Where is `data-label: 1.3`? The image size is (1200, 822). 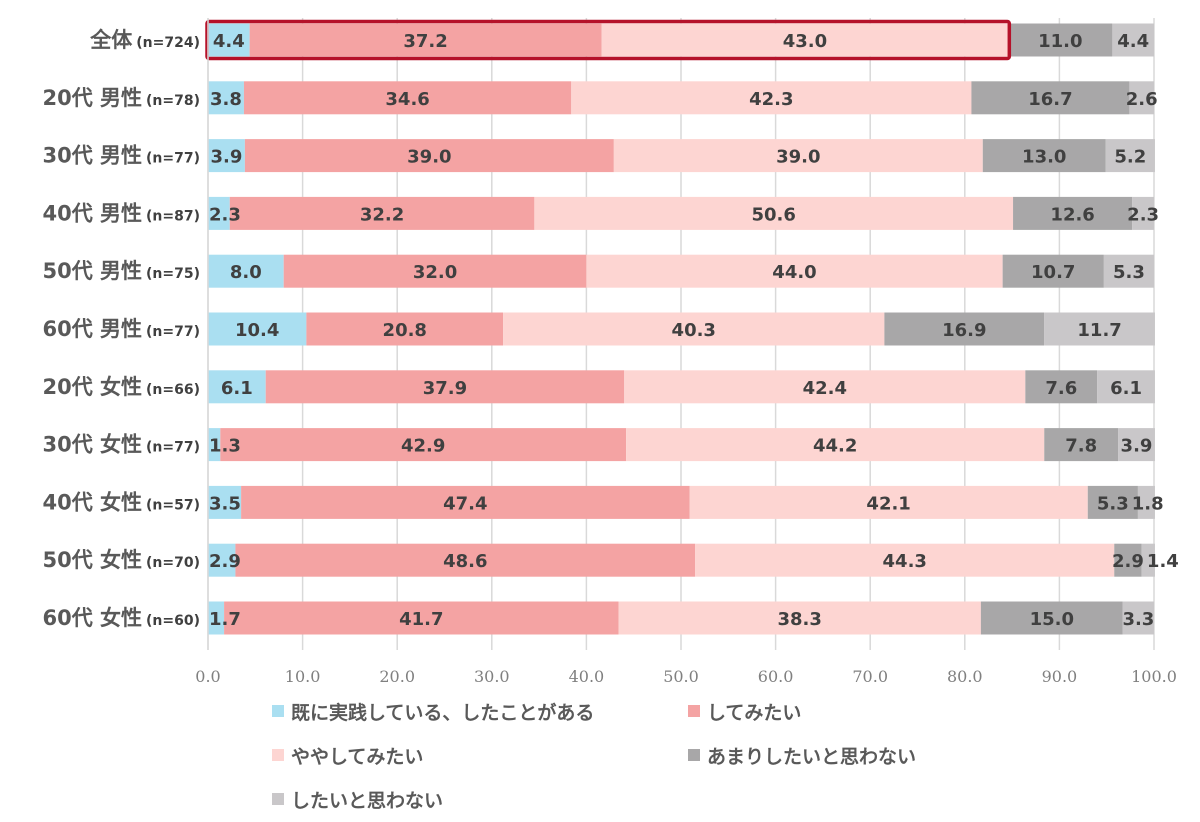
data-label: 1.3 is located at coordinates (225, 446).